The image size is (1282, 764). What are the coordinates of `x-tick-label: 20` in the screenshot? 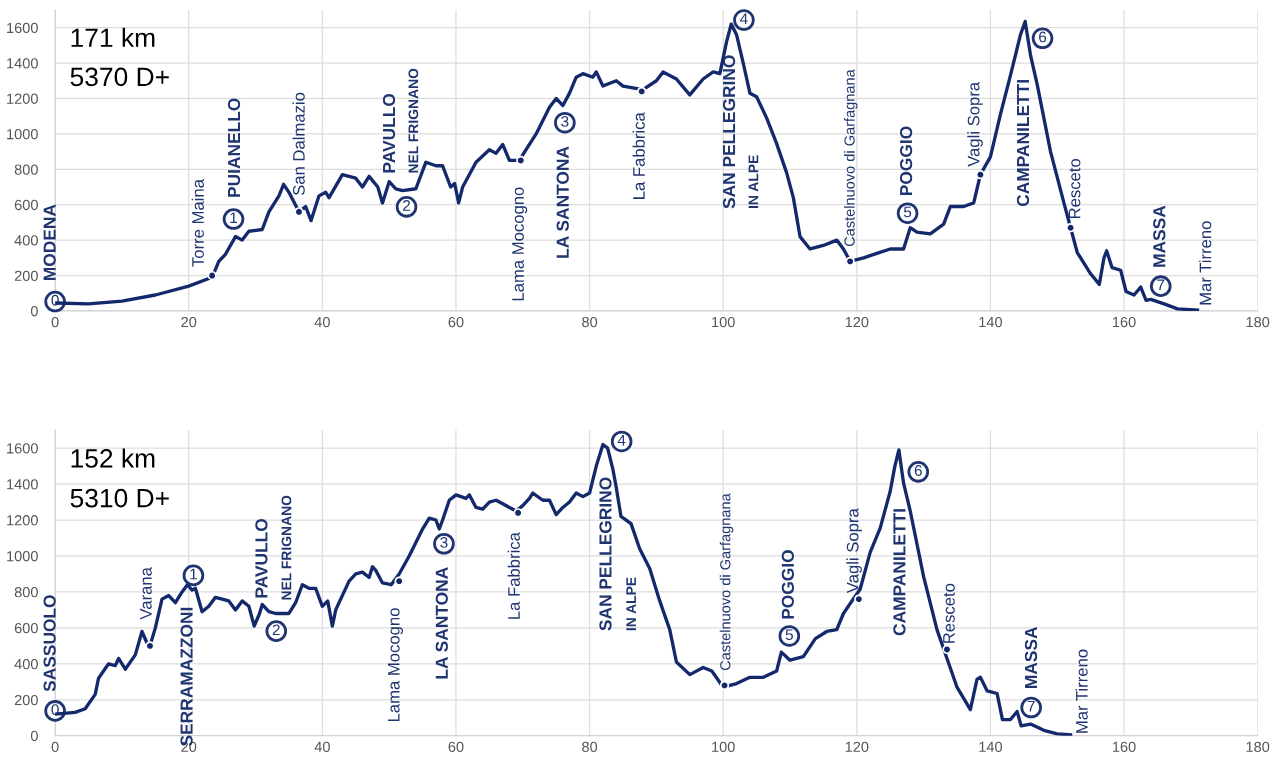 It's located at (189, 322).